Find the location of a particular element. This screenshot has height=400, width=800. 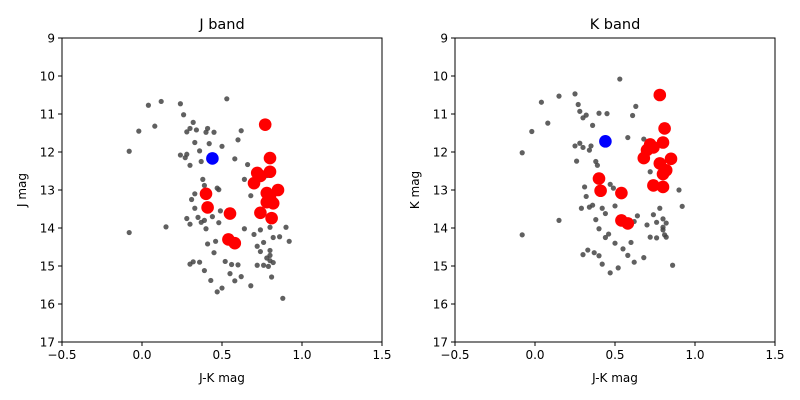

x-tick-label: 0.5 is located at coordinates (614, 355).